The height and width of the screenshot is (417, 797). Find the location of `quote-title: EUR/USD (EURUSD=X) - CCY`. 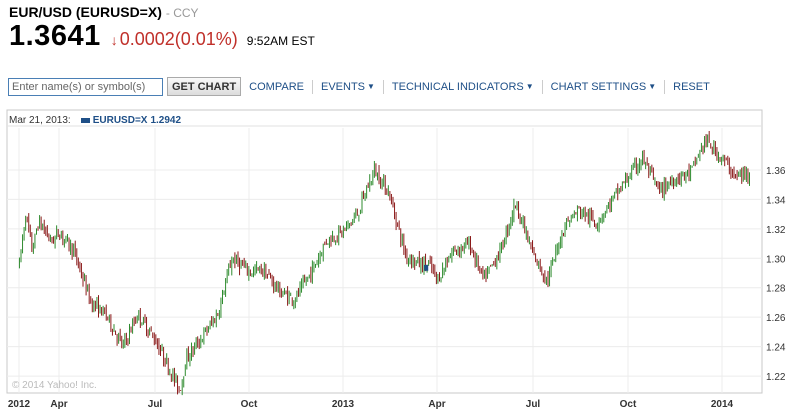

quote-title: EUR/USD (EURUSD=X) - CCY is located at coordinates (104, 12).